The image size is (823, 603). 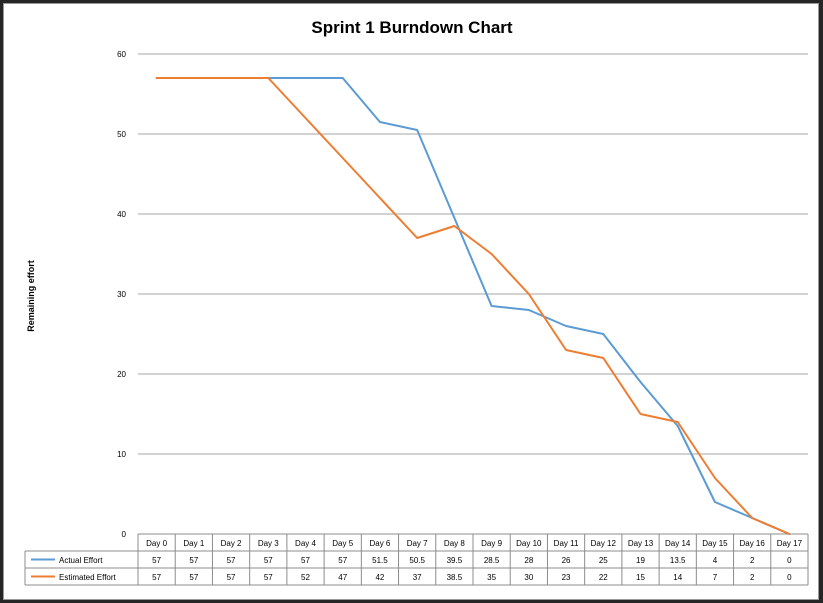 I want to click on data-table-value: 19, so click(x=640, y=560).